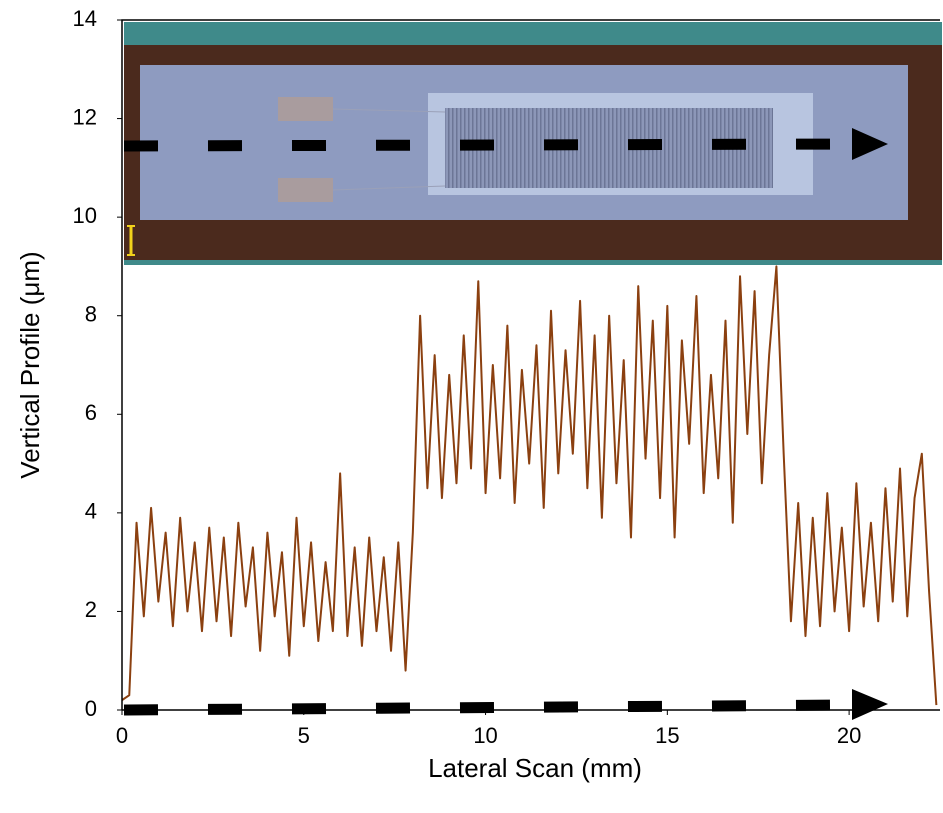 This screenshot has height=813, width=943. I want to click on y-axis-label: Vertical Profile (μm), so click(30, 364).